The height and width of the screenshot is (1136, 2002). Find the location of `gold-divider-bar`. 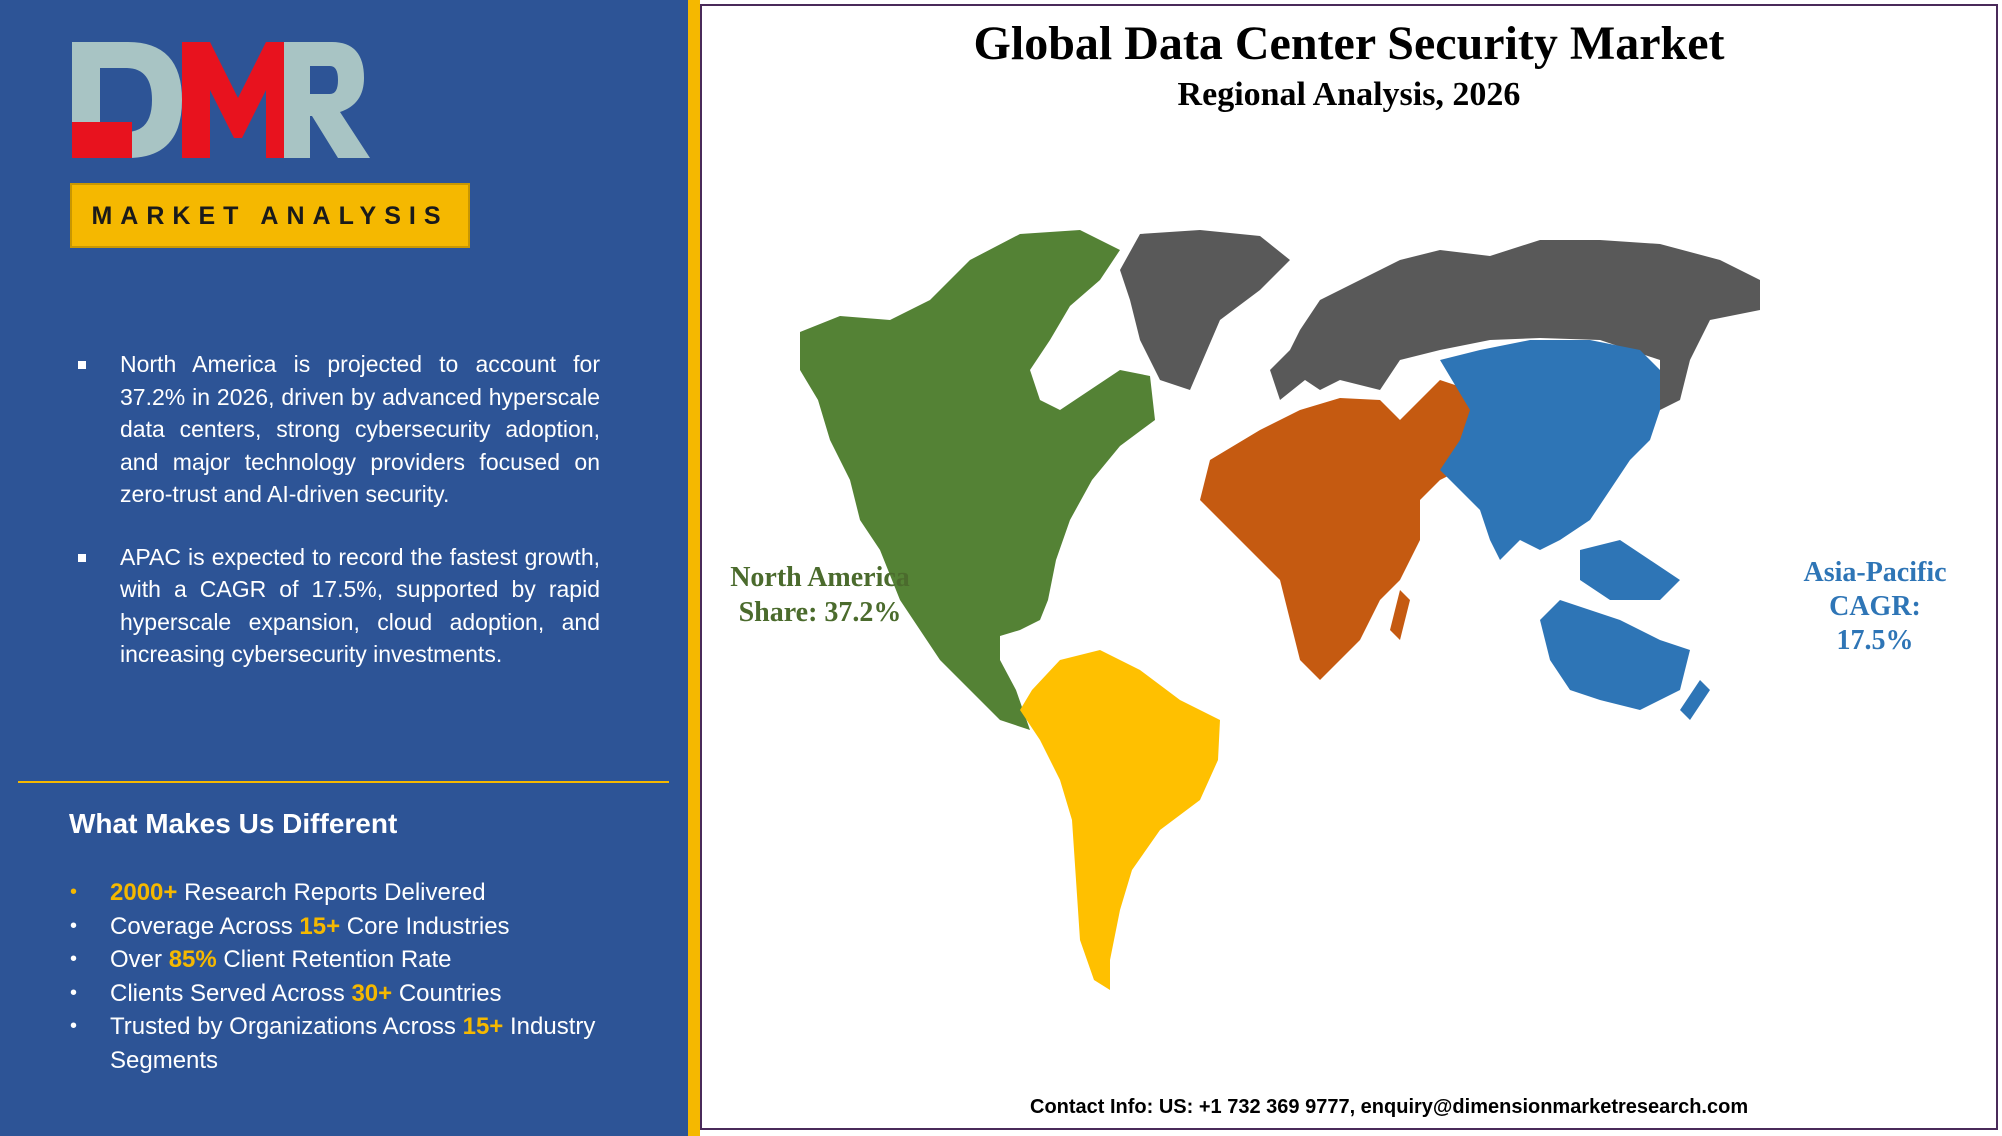

gold-divider-bar is located at coordinates (694, 568).